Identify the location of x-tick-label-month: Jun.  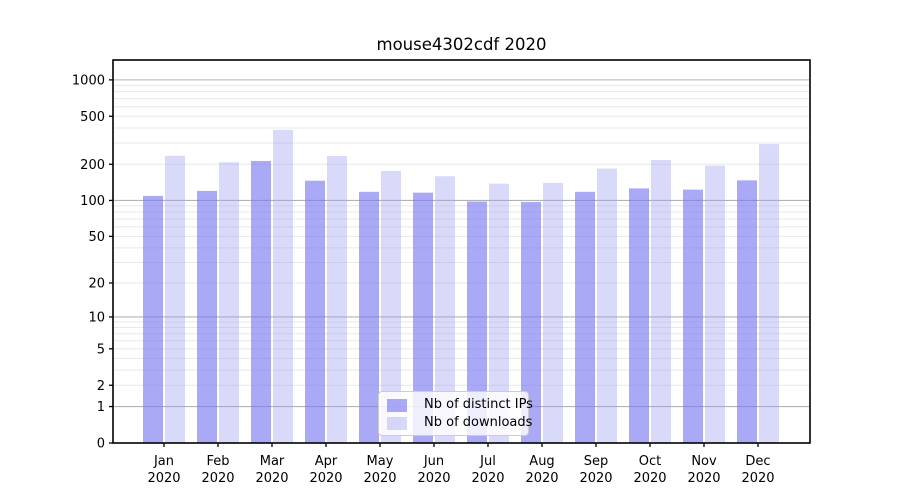
(433, 461).